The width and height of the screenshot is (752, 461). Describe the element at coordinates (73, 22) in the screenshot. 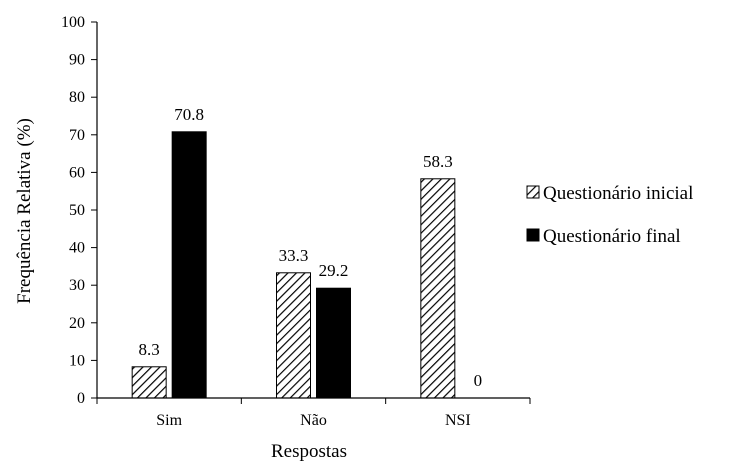

I see `y-tick-label: 100` at that location.